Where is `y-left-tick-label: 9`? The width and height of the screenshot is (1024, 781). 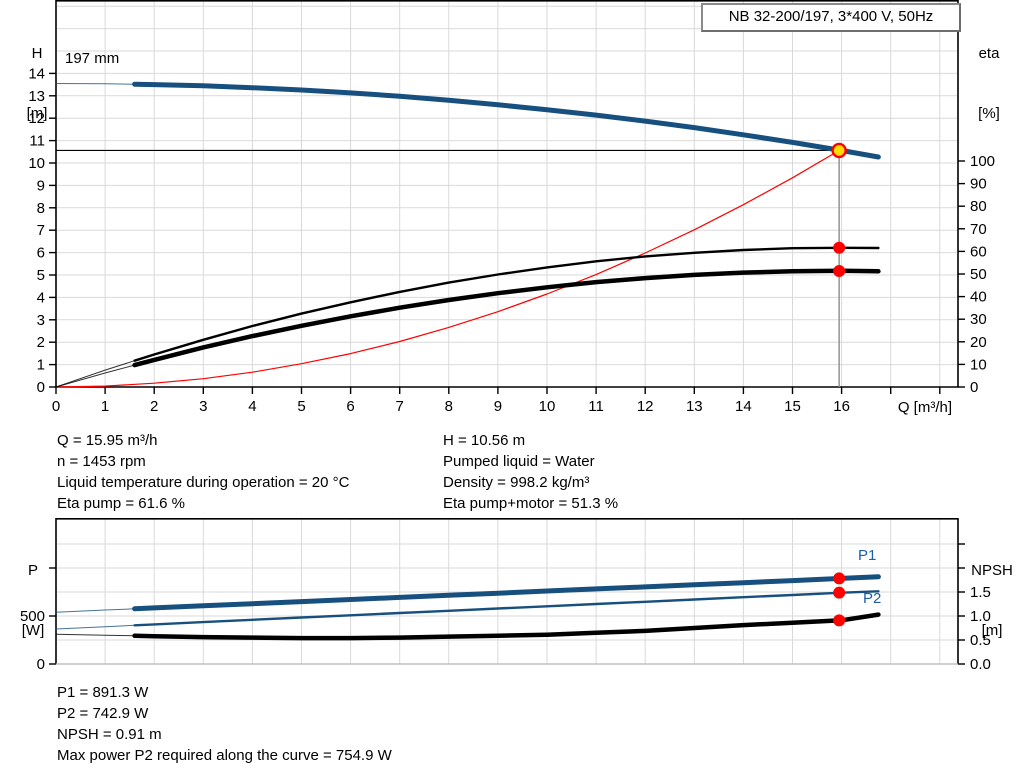
y-left-tick-label: 9 is located at coordinates (41, 185).